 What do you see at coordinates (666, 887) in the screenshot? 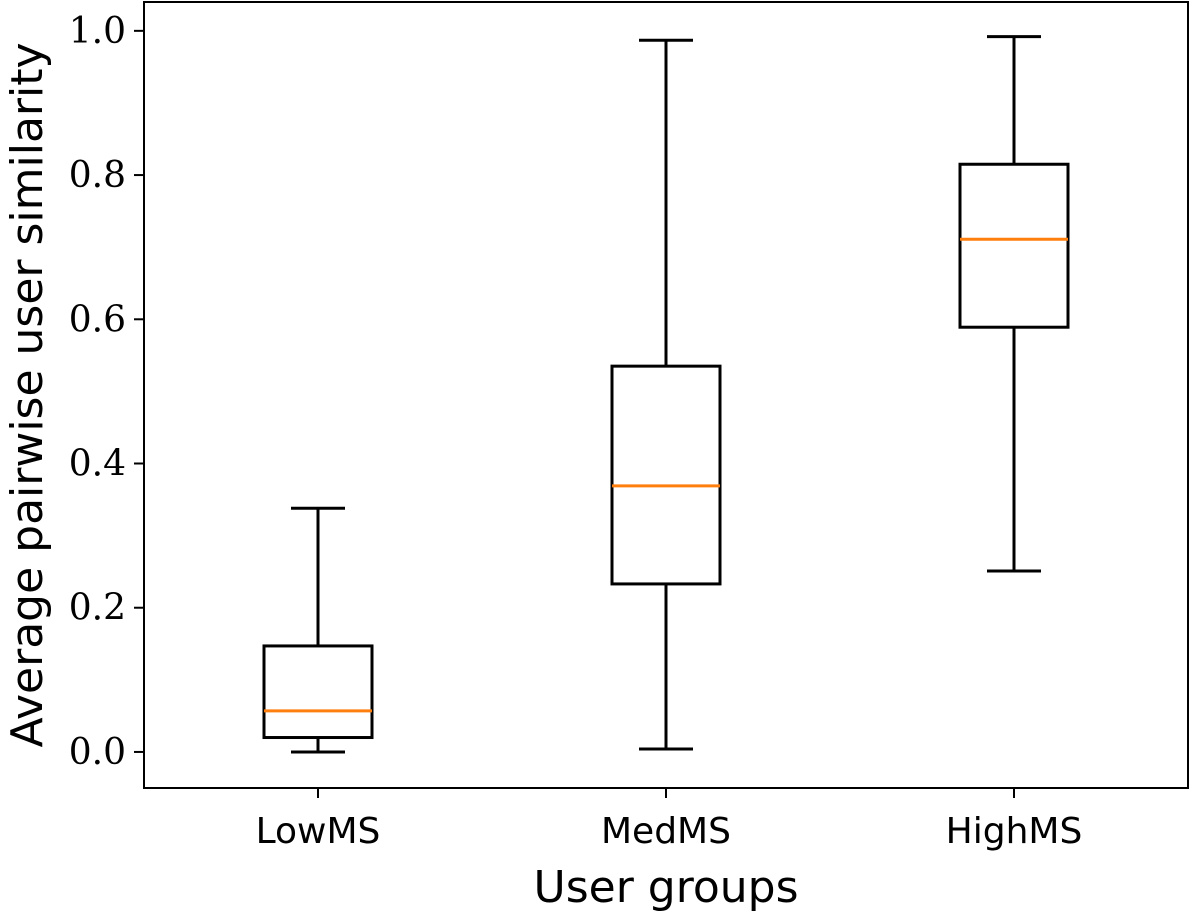
I see `x-axis-label: User groups` at bounding box center [666, 887].